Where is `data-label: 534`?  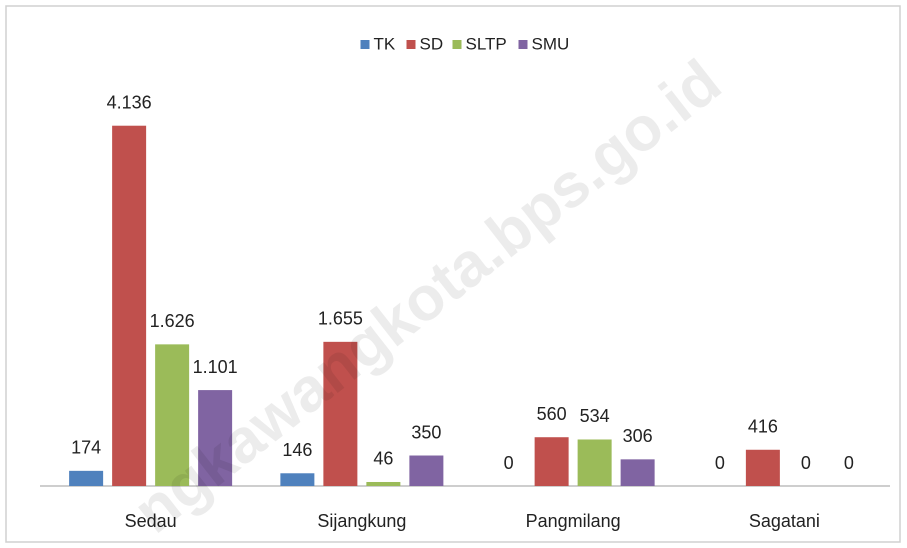
data-label: 534 is located at coordinates (595, 416).